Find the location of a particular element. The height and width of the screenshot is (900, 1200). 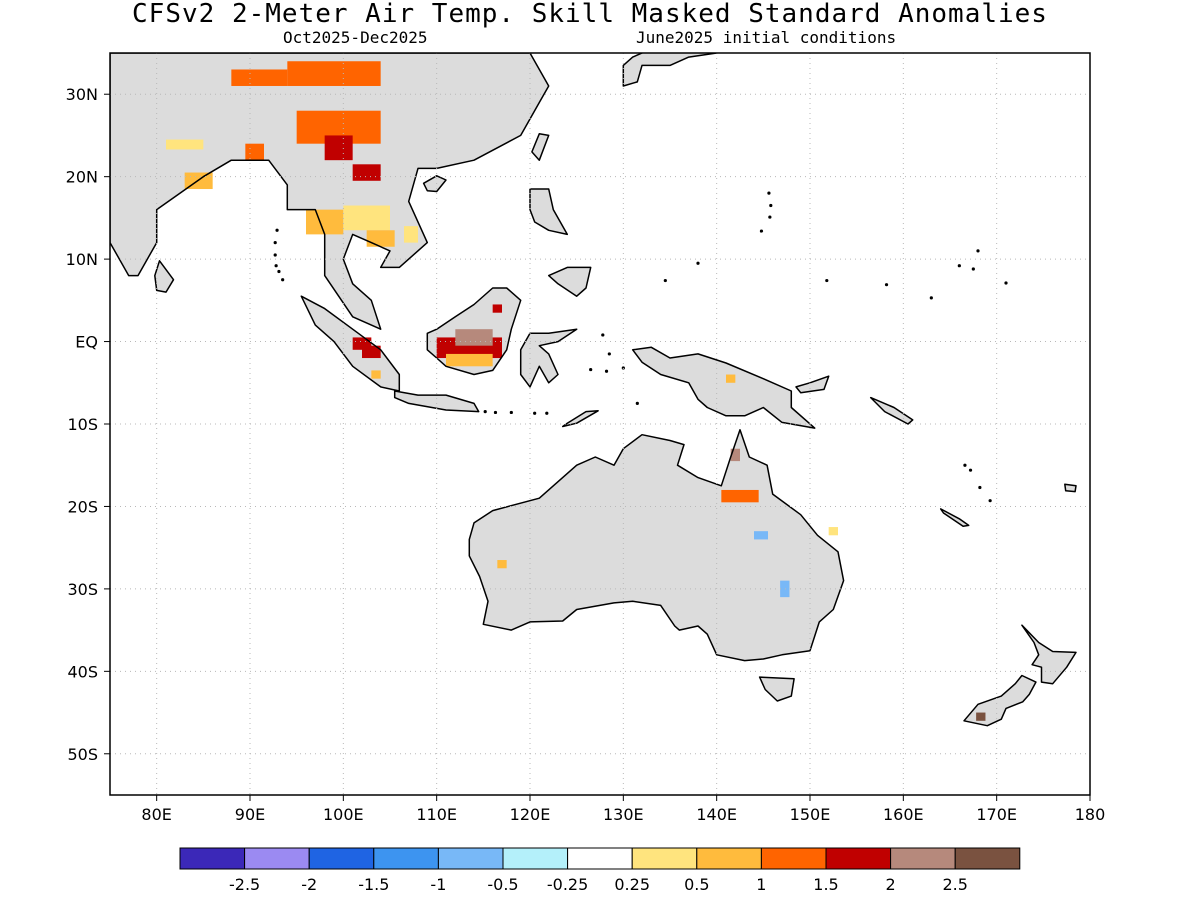

land-sri-lanka is located at coordinates (164, 276).